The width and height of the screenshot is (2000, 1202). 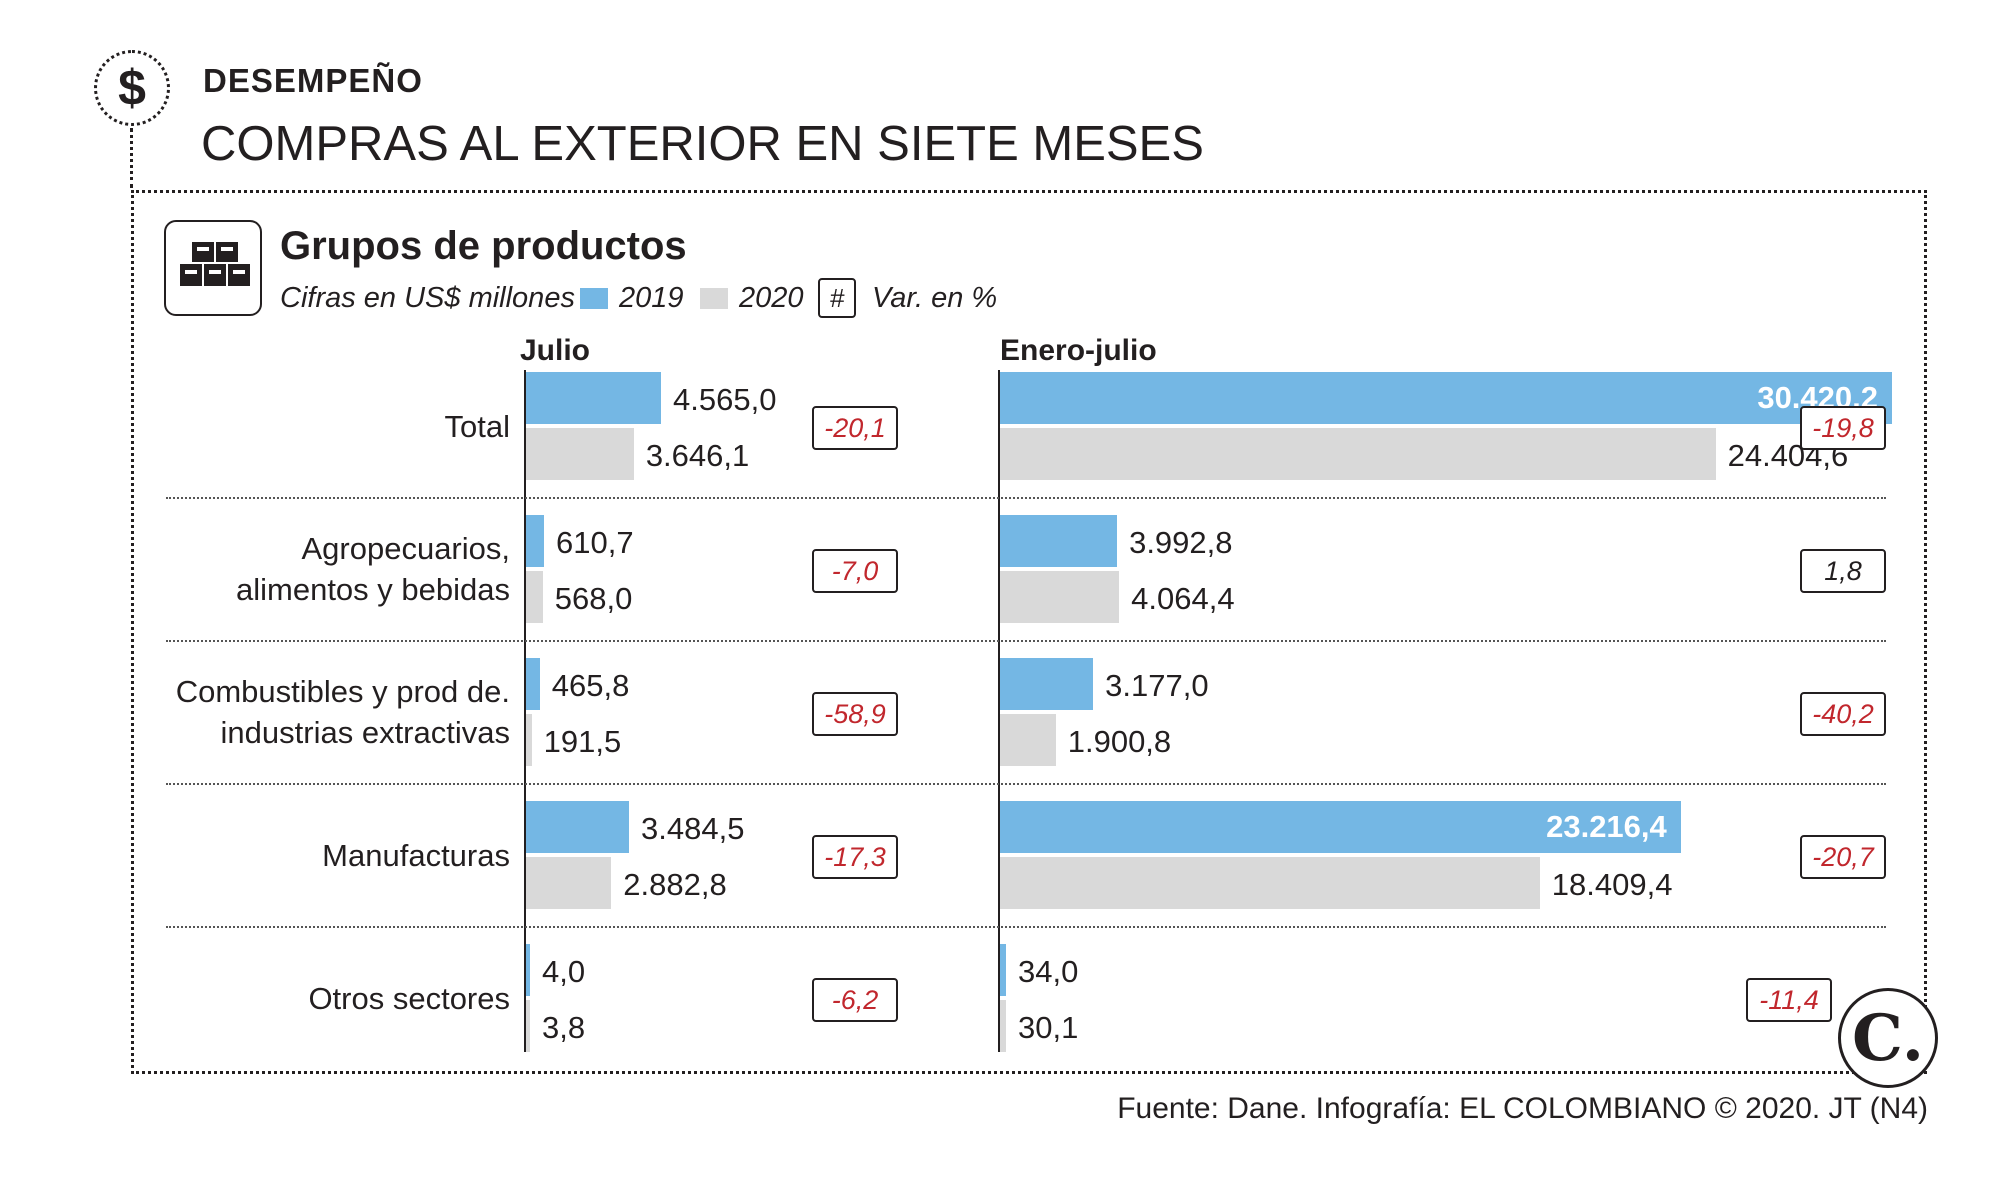 What do you see at coordinates (1888, 1038) in the screenshot?
I see `el-colombiano-logo: C.` at bounding box center [1888, 1038].